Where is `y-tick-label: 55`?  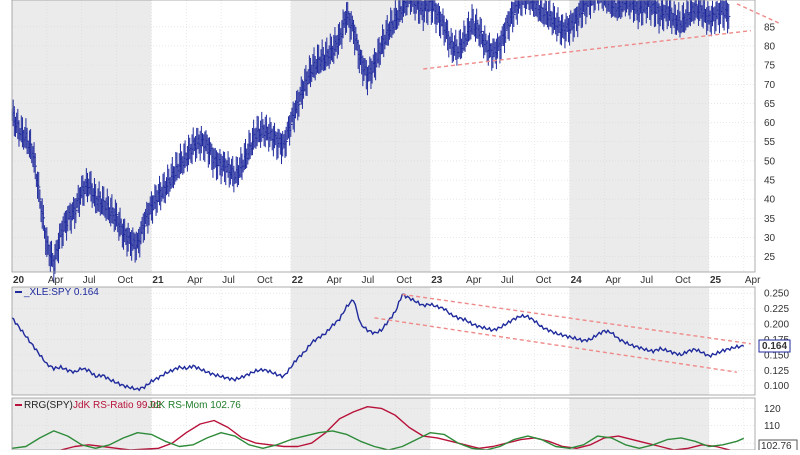
y-tick-label: 55 is located at coordinates (770, 142).